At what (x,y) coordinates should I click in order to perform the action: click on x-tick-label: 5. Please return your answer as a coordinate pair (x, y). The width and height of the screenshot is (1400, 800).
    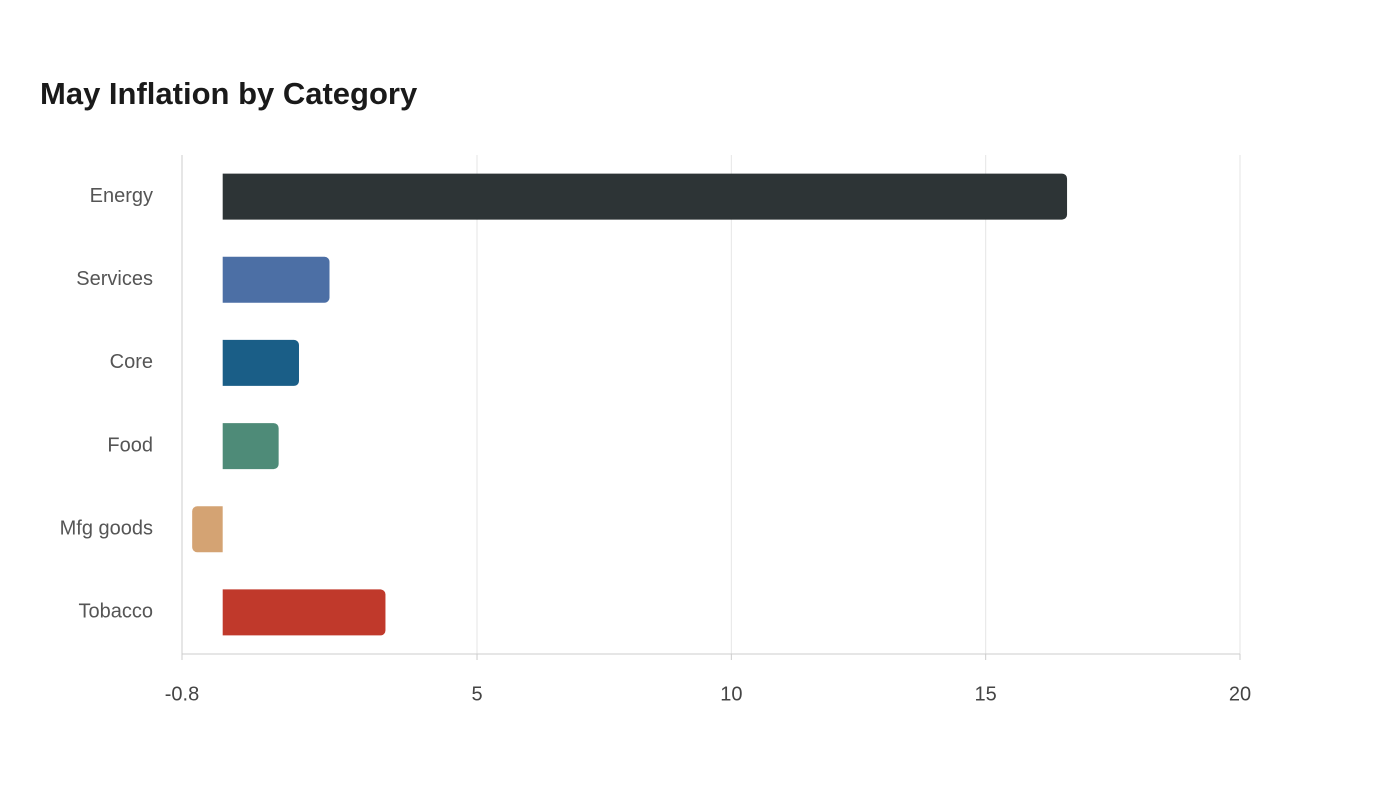
    Looking at the image, I should click on (476, 694).